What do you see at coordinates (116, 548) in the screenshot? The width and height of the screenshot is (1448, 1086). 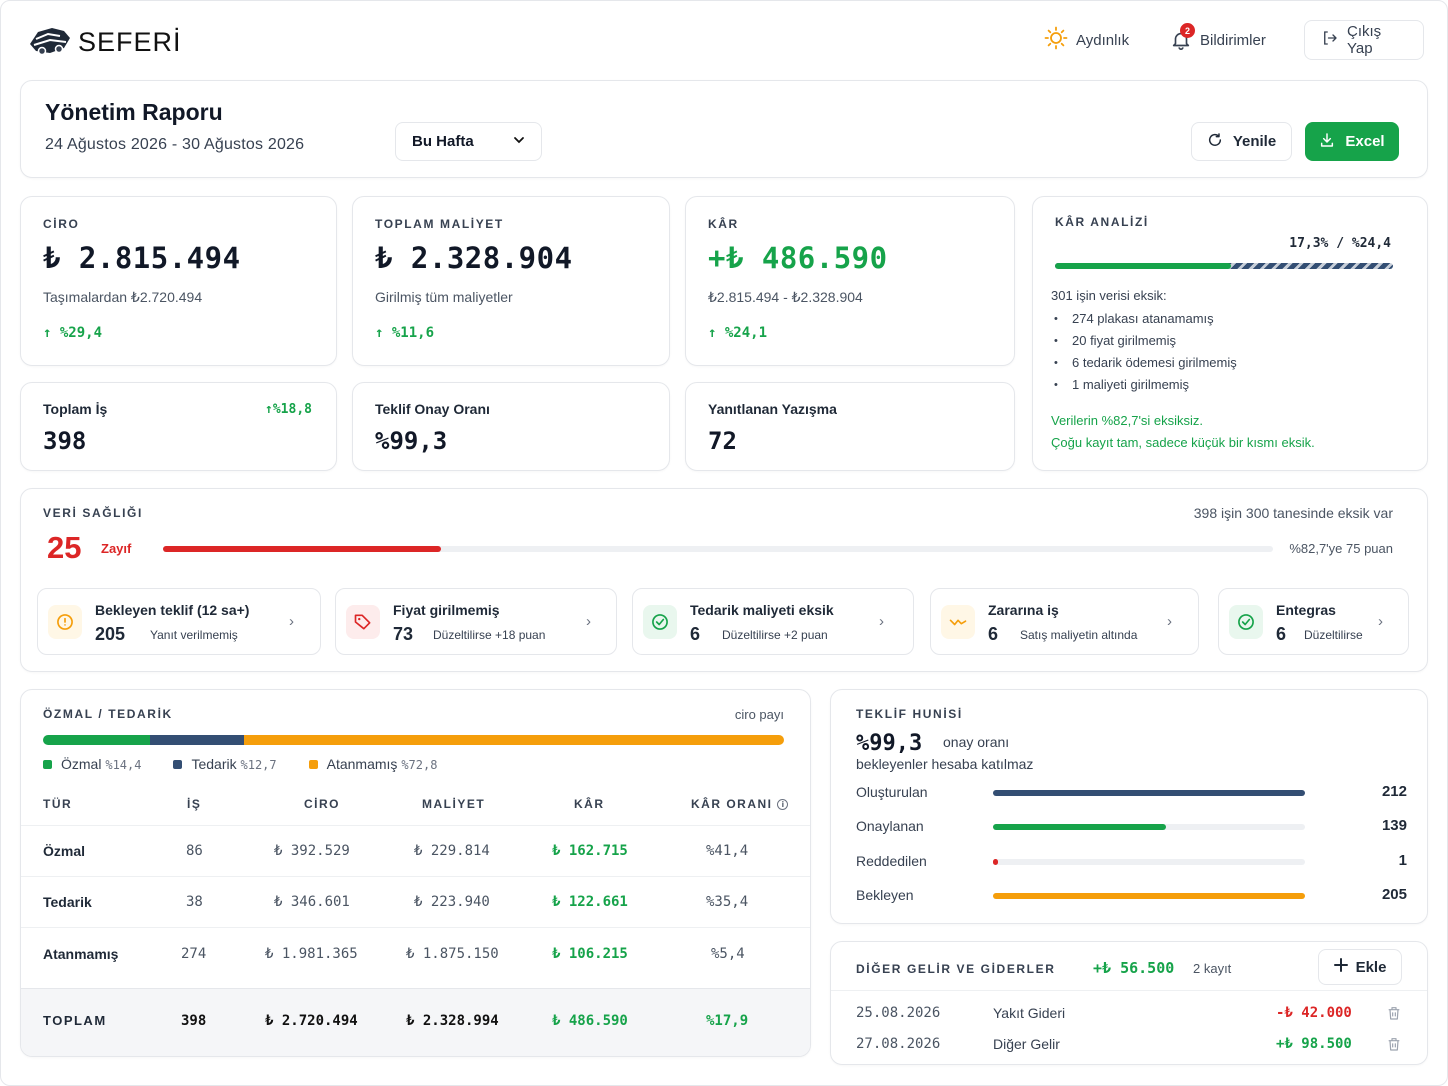 I see `health-status: Zayıf` at bounding box center [116, 548].